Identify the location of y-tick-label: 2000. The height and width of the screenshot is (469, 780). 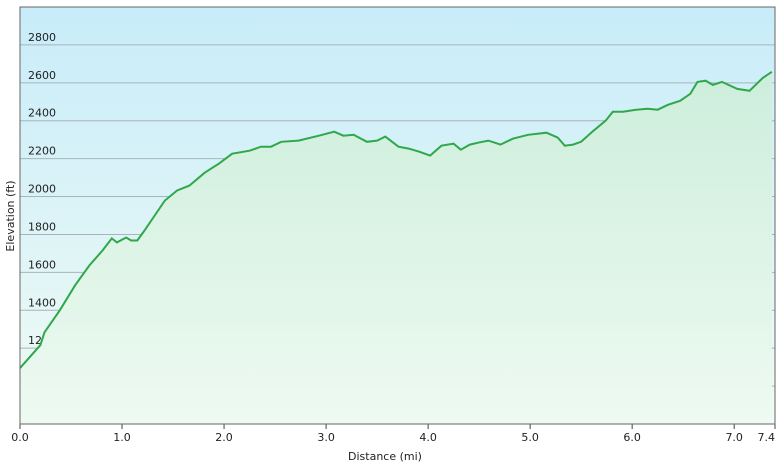
(42, 189).